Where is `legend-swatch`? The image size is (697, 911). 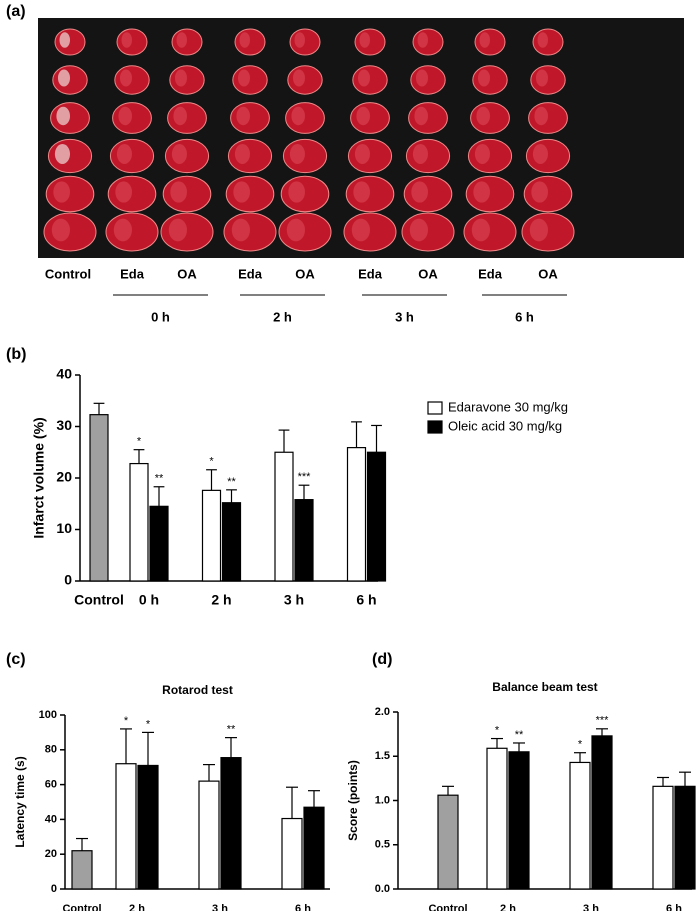
legend-swatch is located at coordinates (435, 408).